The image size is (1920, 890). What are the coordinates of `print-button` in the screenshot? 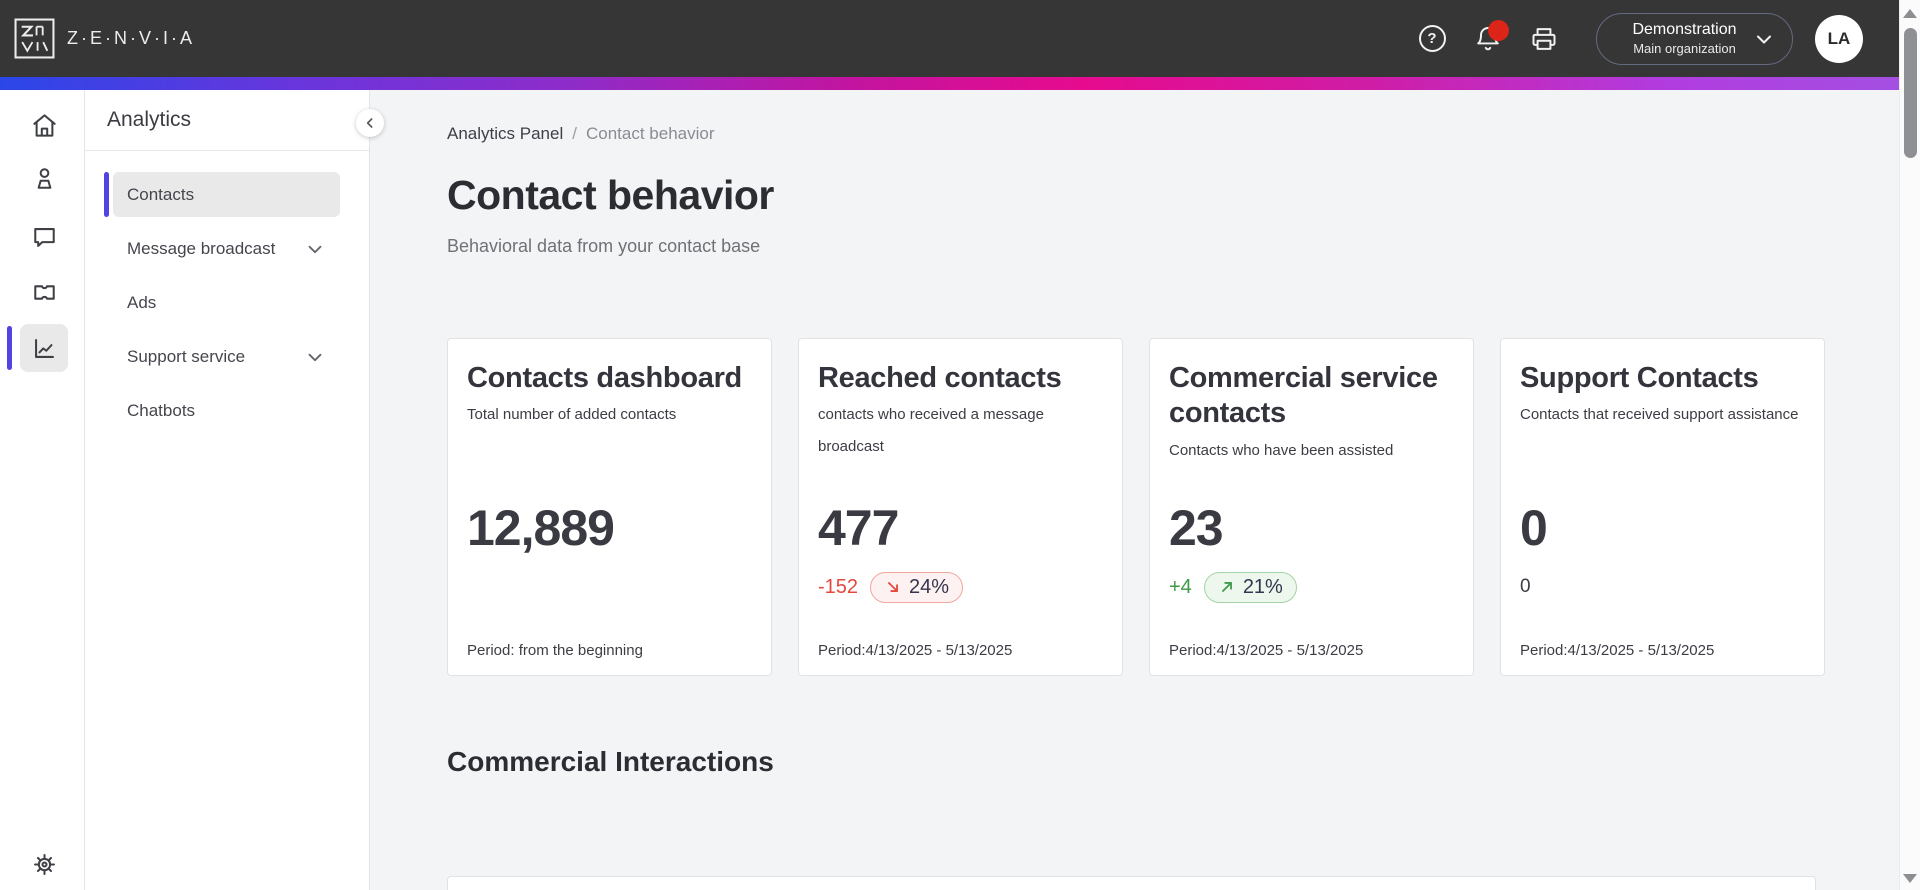 It's located at (1544, 39).